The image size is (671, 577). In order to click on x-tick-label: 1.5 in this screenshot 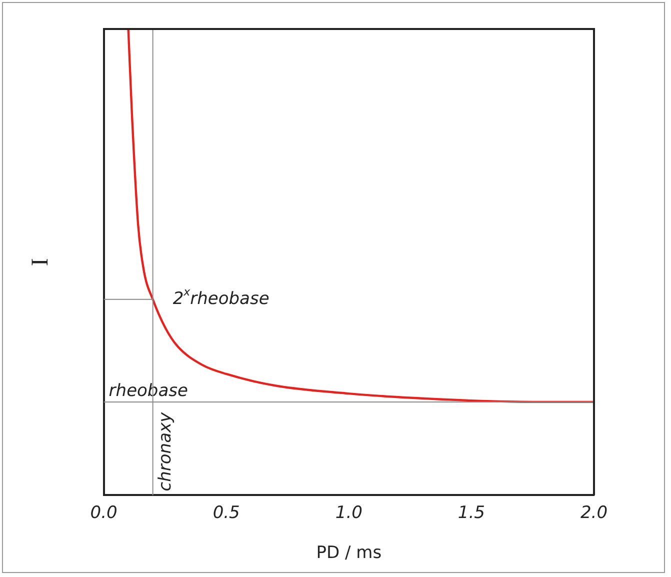, I will do `click(471, 512)`.